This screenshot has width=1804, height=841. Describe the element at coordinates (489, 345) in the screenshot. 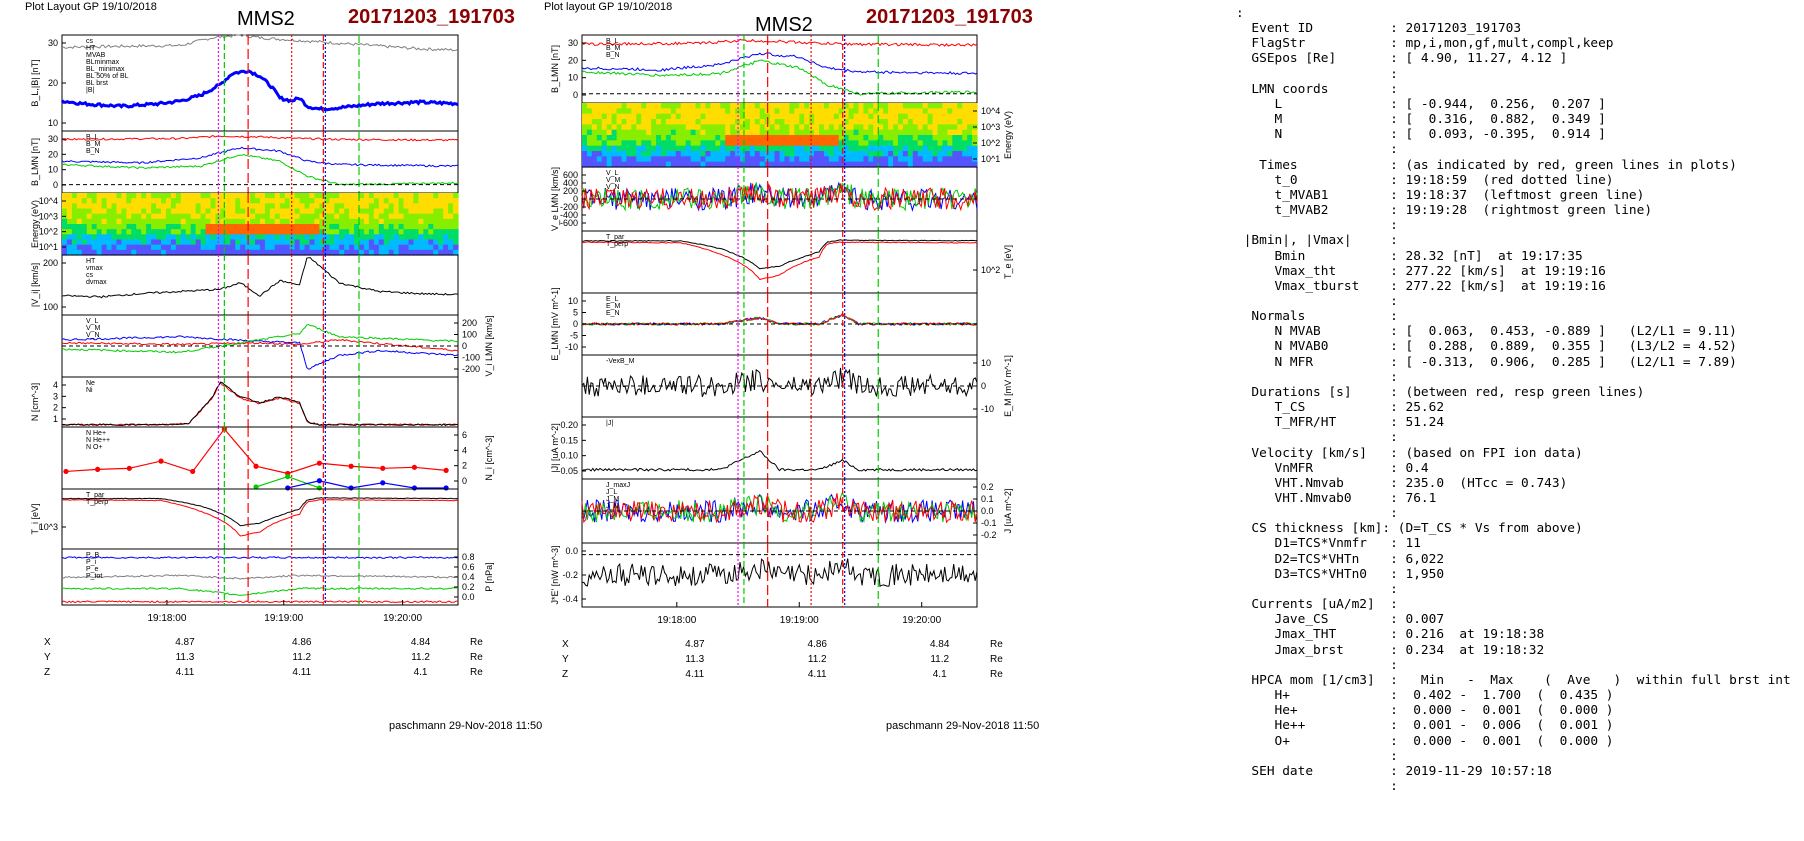

I see `y-axis-label: V_i LMN [km/s]` at that location.